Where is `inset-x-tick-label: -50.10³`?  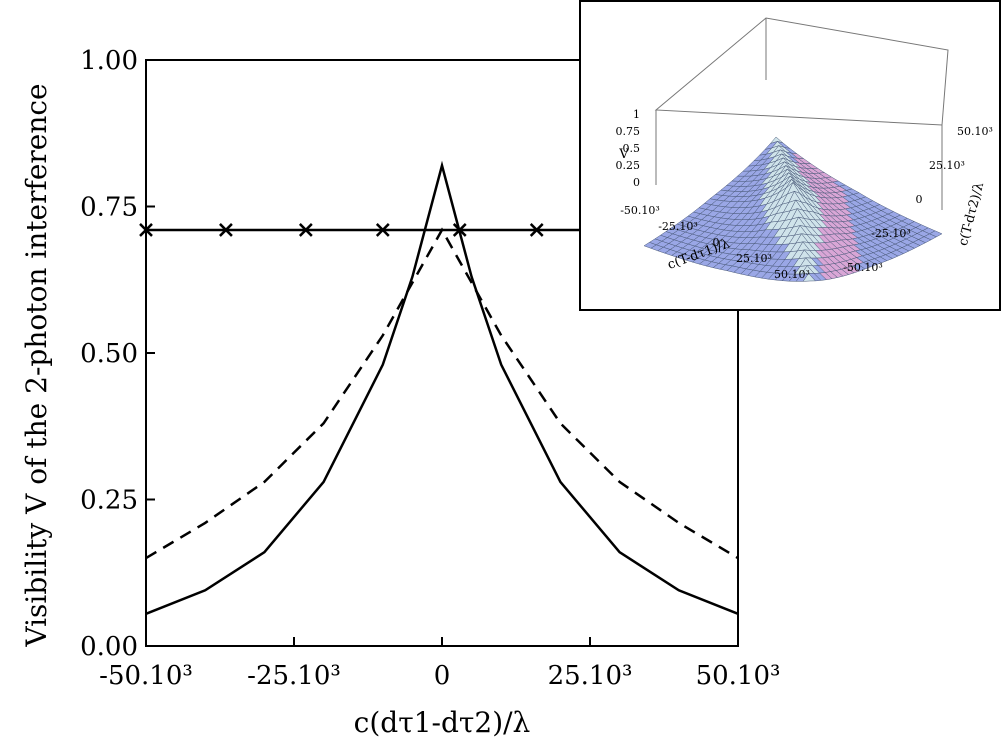
inset-x-tick-label: -50.10³ is located at coordinates (640, 210).